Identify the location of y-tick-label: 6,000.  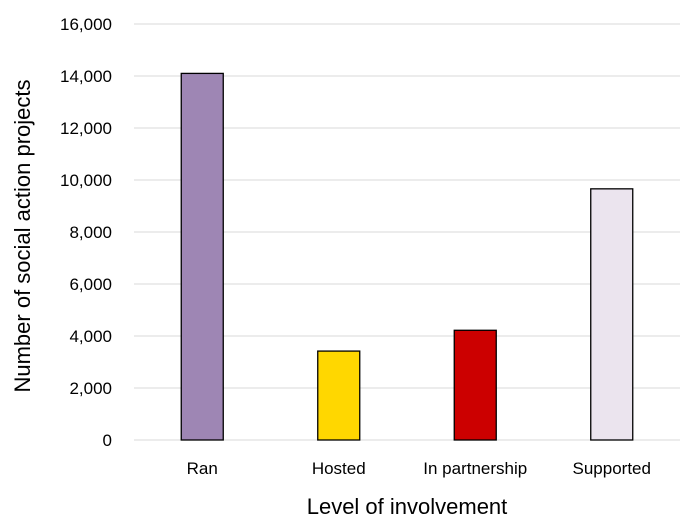
(90, 284).